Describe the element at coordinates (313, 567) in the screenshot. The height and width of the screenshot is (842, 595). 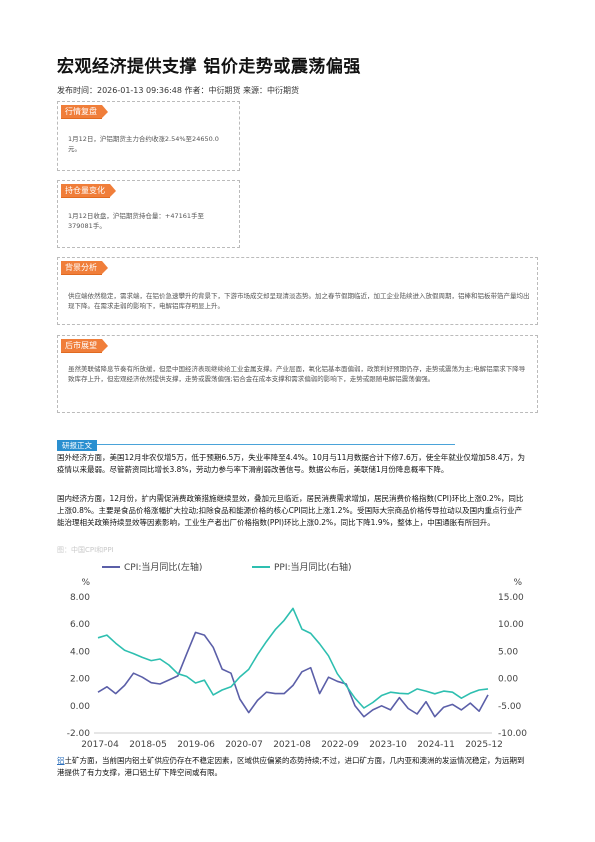
I see `legend-label-ppi: PPI:当月同比(右轴)` at that location.